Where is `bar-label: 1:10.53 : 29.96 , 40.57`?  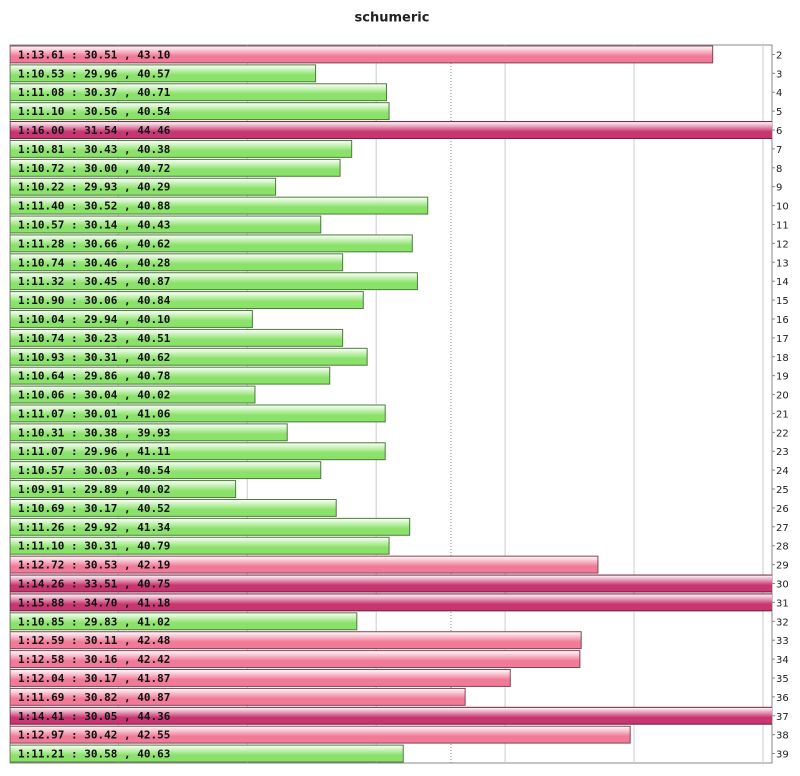 bar-label: 1:10.53 : 29.96 , 40.57 is located at coordinates (94, 73).